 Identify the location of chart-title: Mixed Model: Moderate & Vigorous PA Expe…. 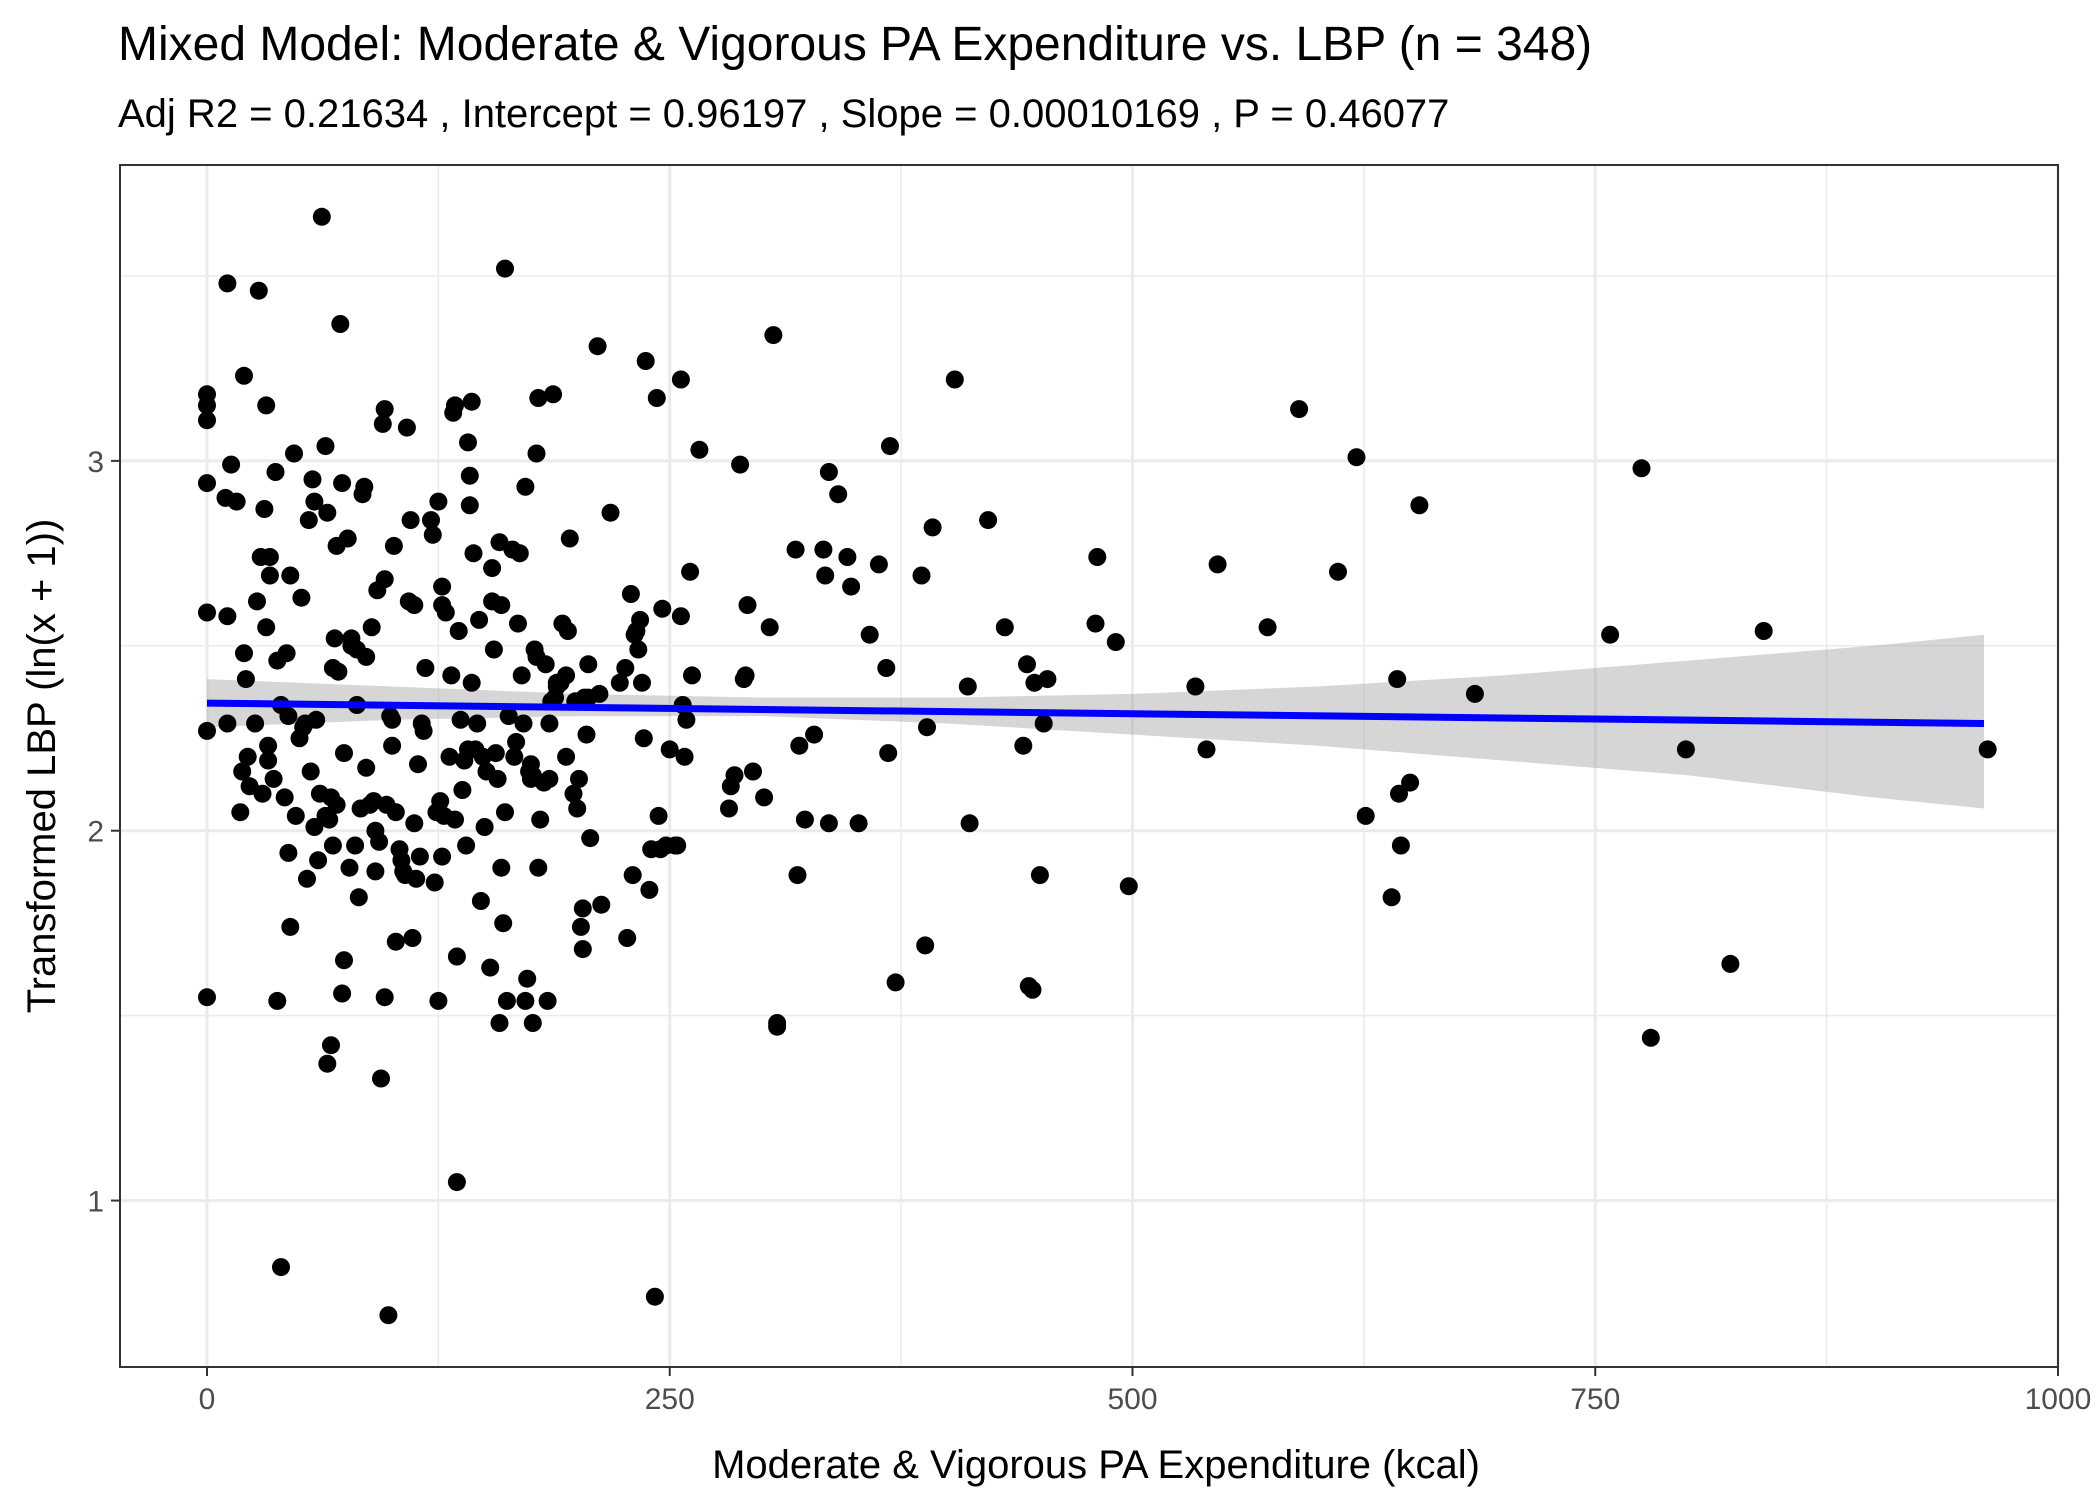
(855, 44).